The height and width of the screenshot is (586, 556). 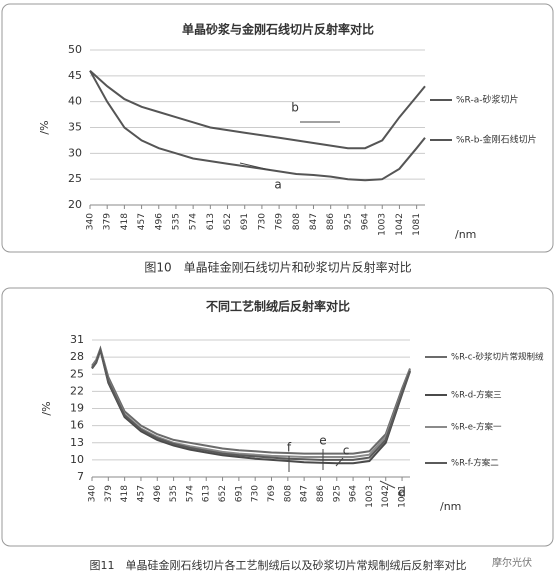 What do you see at coordinates (77, 425) in the screenshot?
I see `y-tick-label: 16` at bounding box center [77, 425].